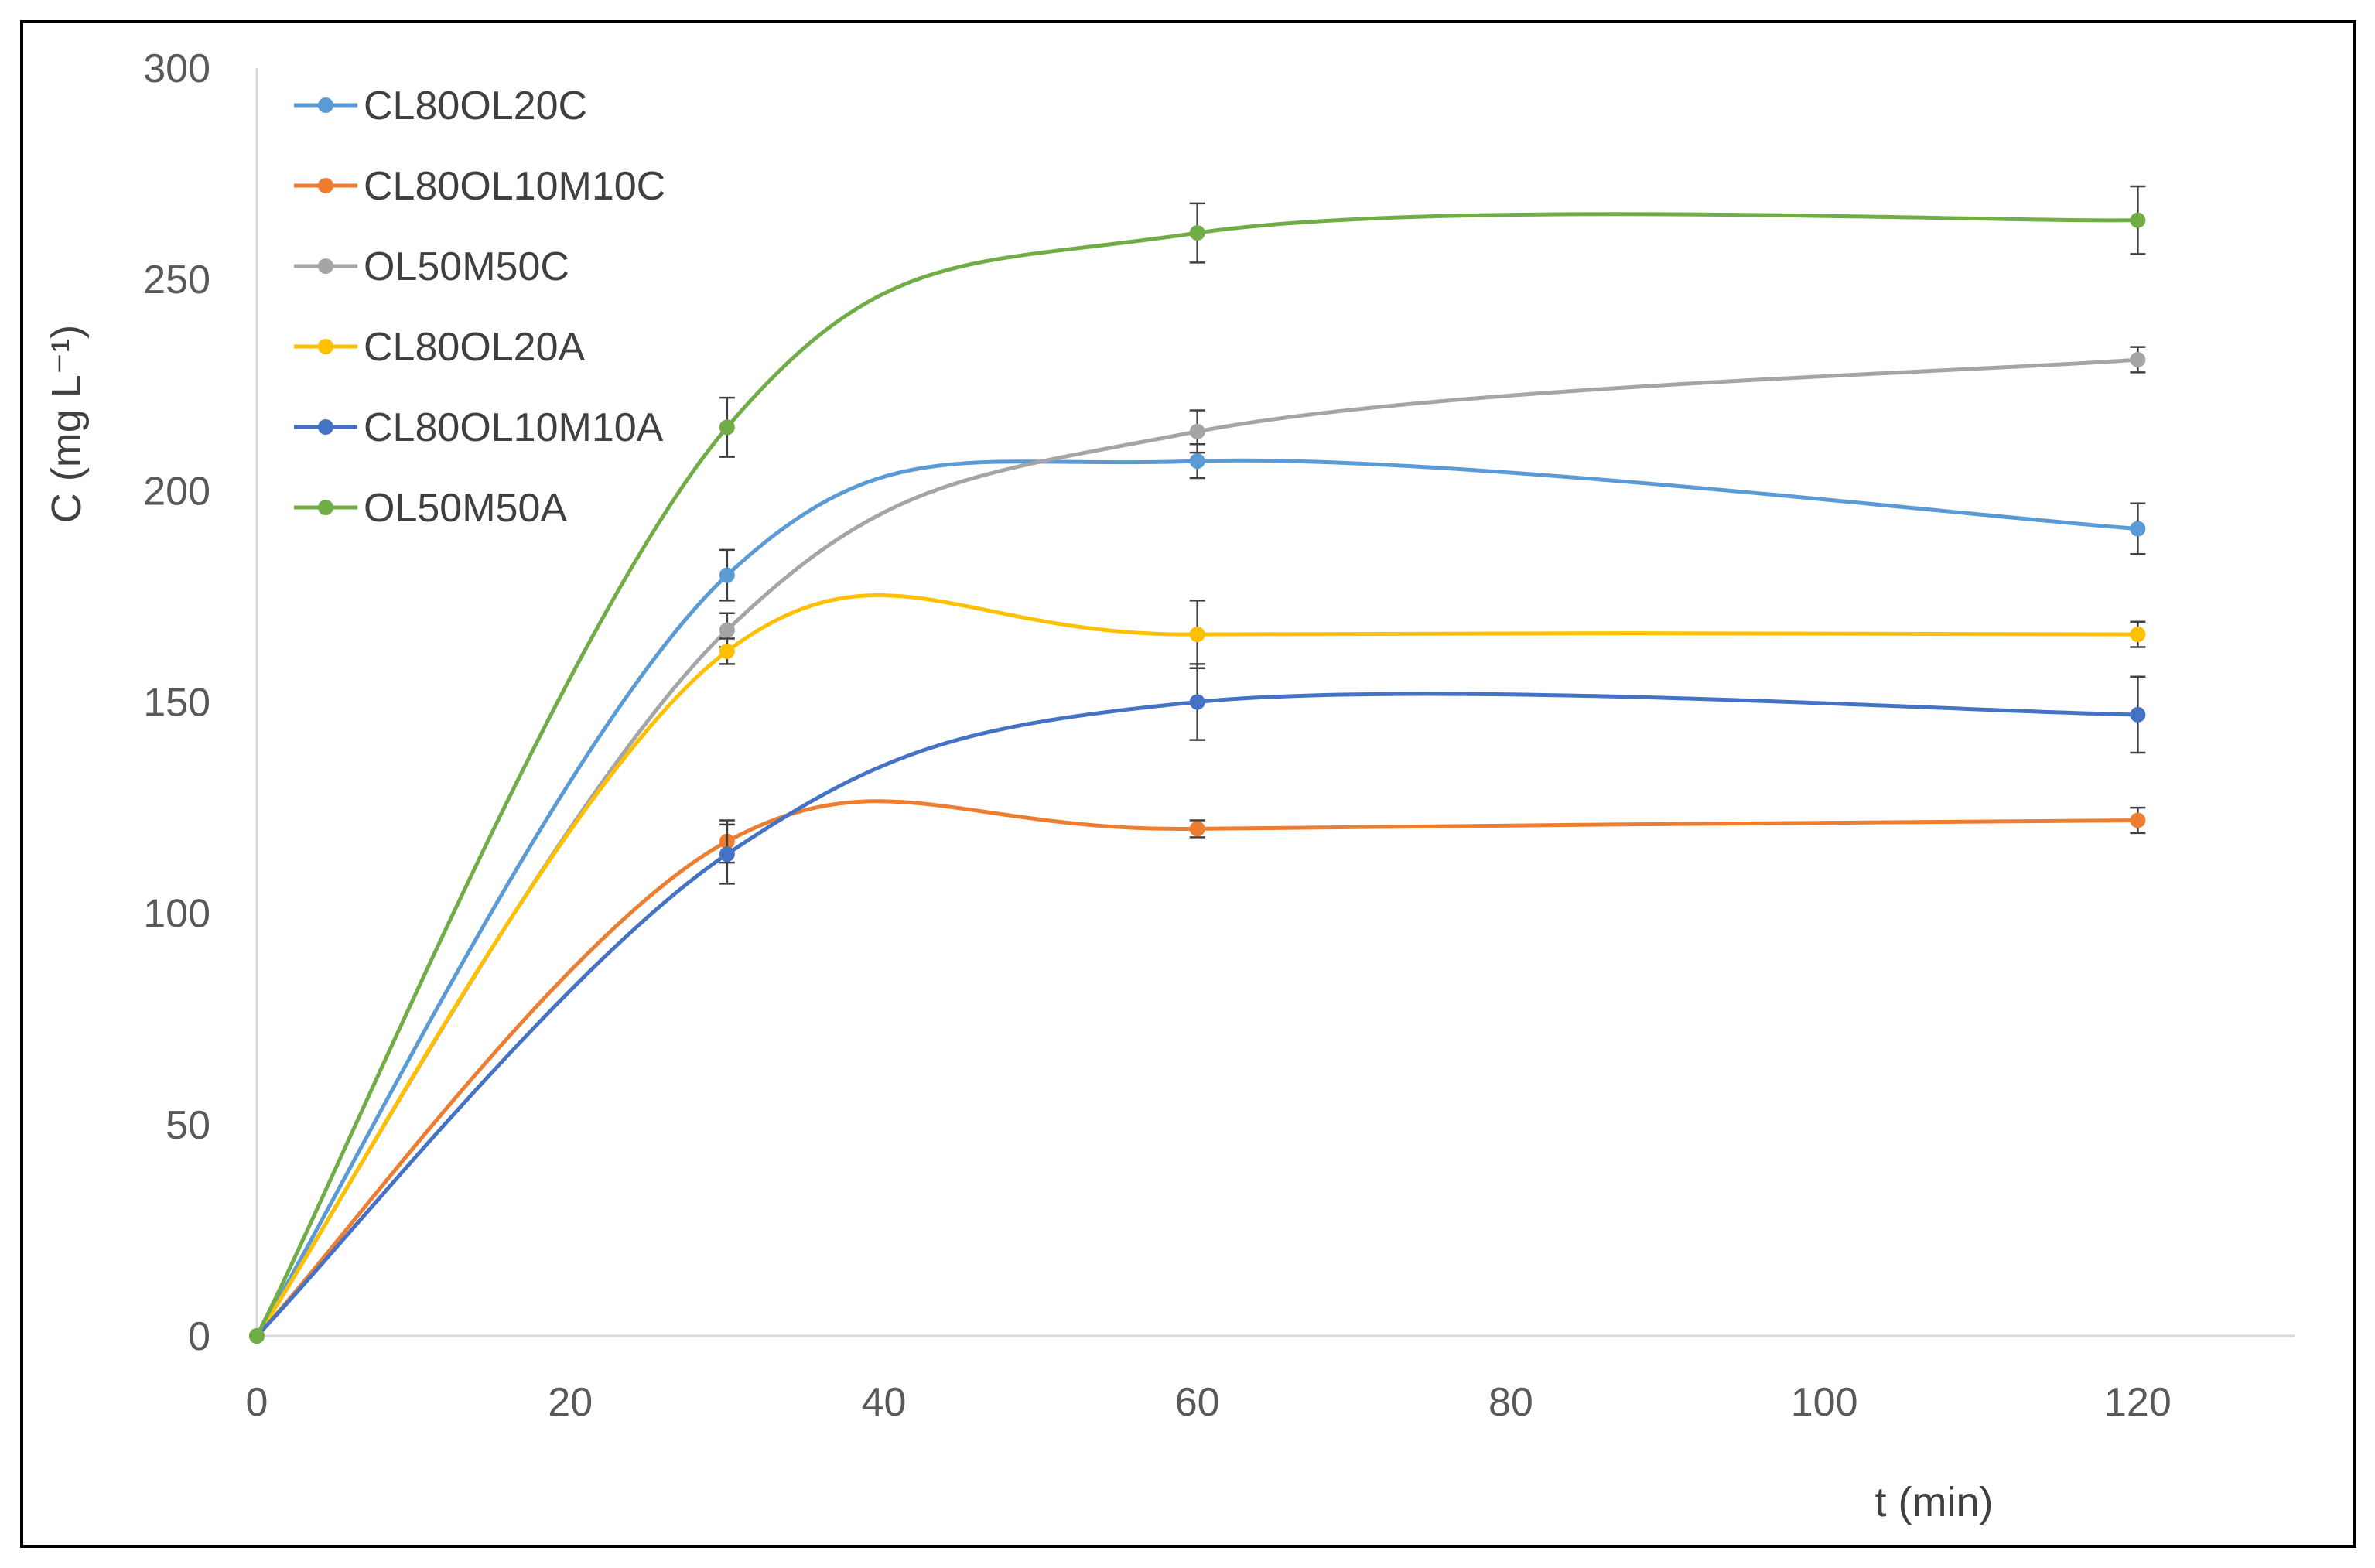  I want to click on x-tick-label: 100, so click(1824, 1402).